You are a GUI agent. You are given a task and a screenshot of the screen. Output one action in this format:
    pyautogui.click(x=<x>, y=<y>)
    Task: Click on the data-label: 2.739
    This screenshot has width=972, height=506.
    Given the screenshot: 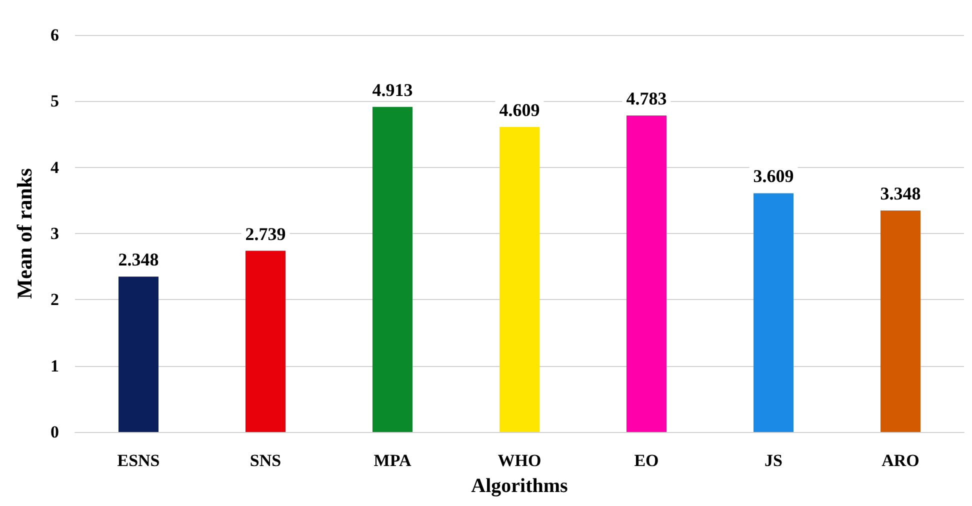 What is the action you would take?
    pyautogui.click(x=265, y=234)
    